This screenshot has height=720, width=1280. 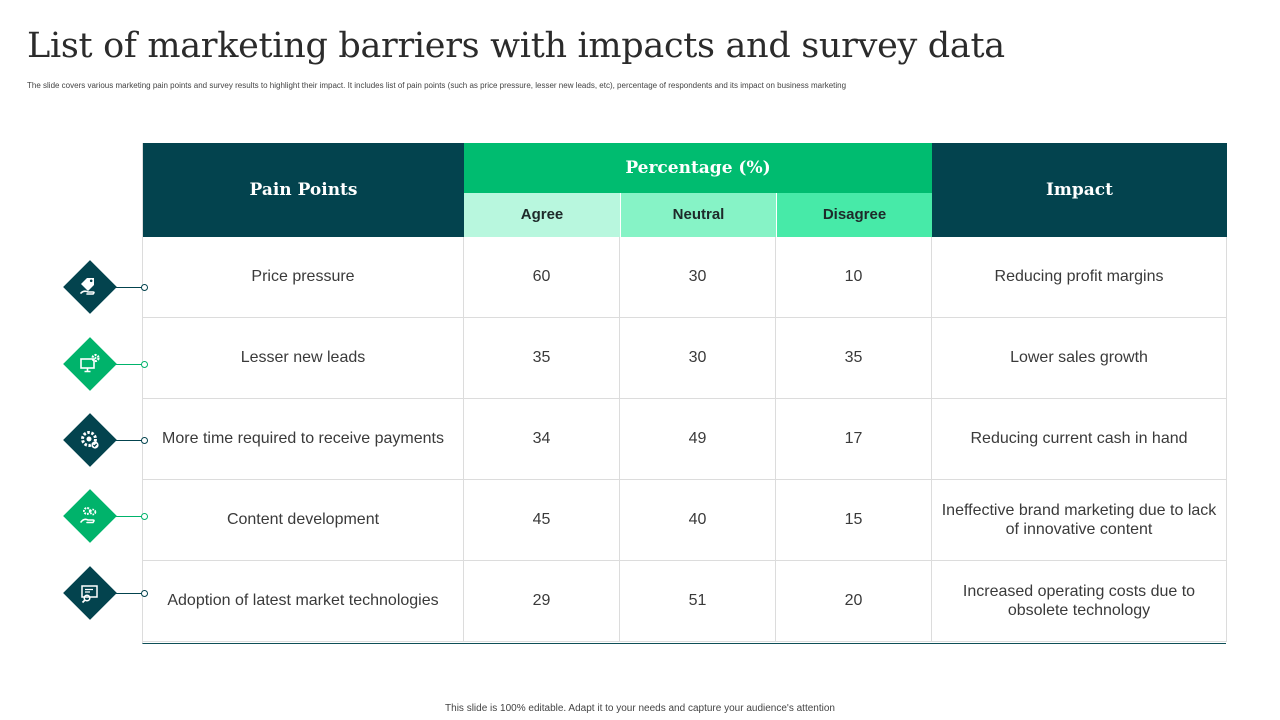 I want to click on header-percentage: Percentage (%), so click(x=698, y=168).